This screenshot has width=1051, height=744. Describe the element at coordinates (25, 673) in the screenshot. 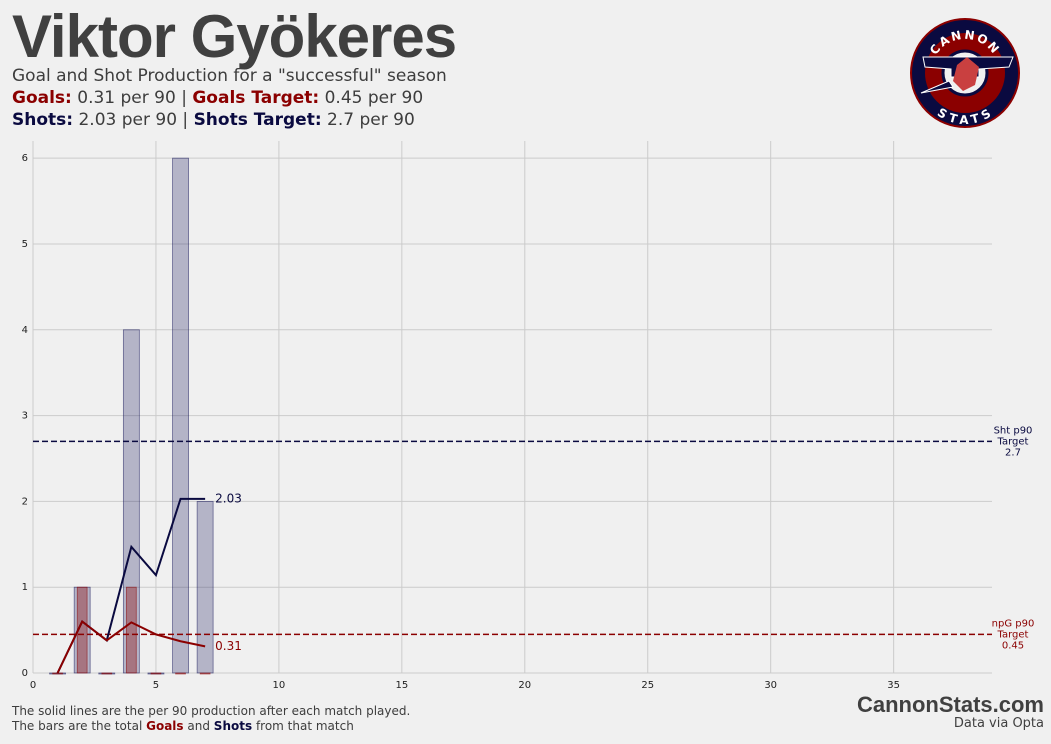

I see `y-tick-label: 0` at that location.